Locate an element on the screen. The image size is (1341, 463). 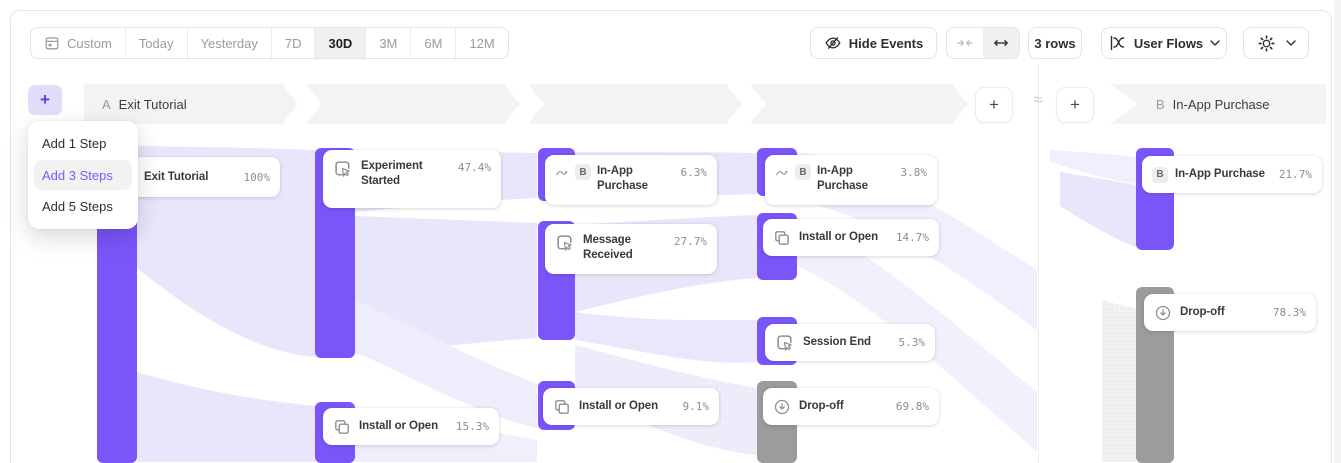
date-range-6m: 6M is located at coordinates (434, 43).